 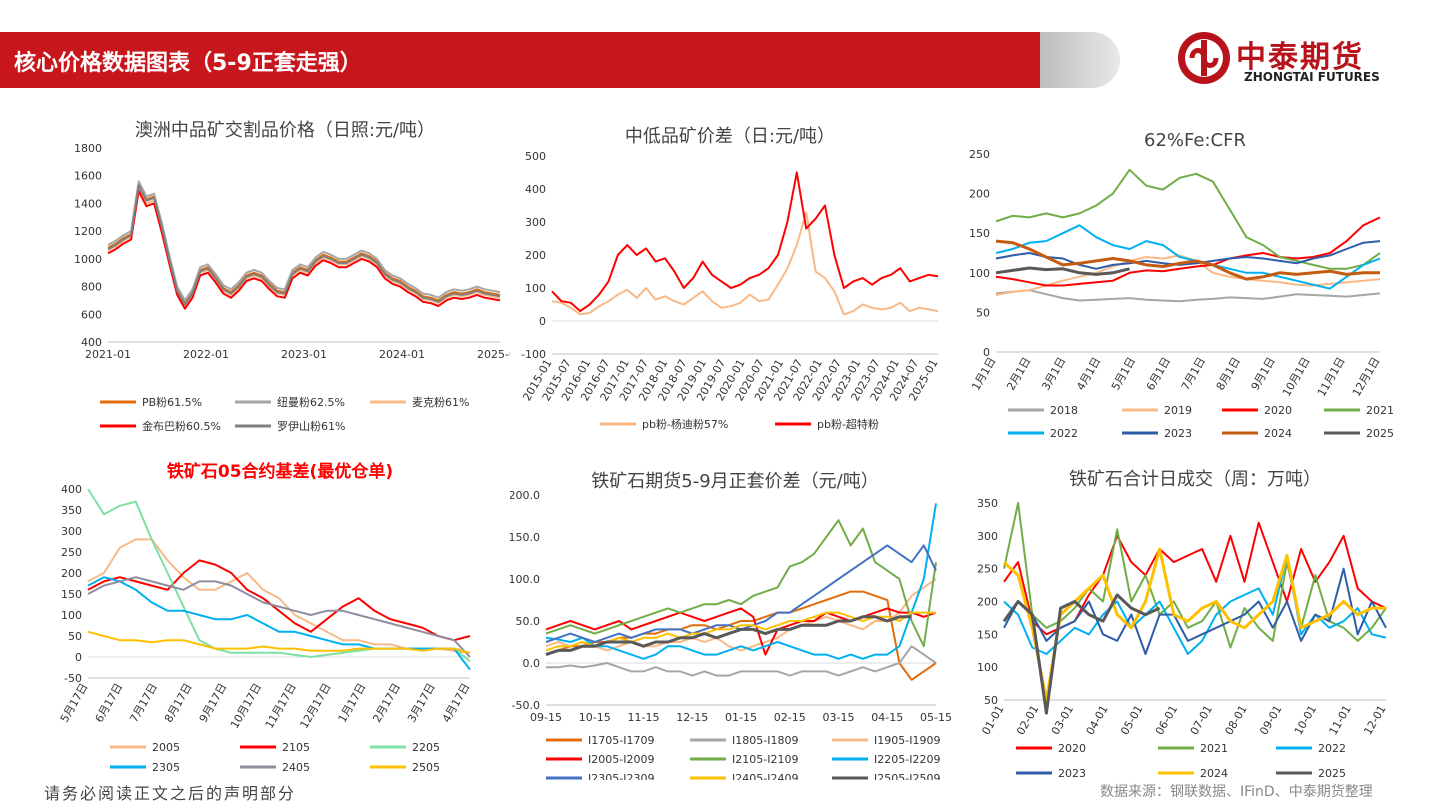 I want to click on series-line-I1805-I1809, so click(x=741, y=661).